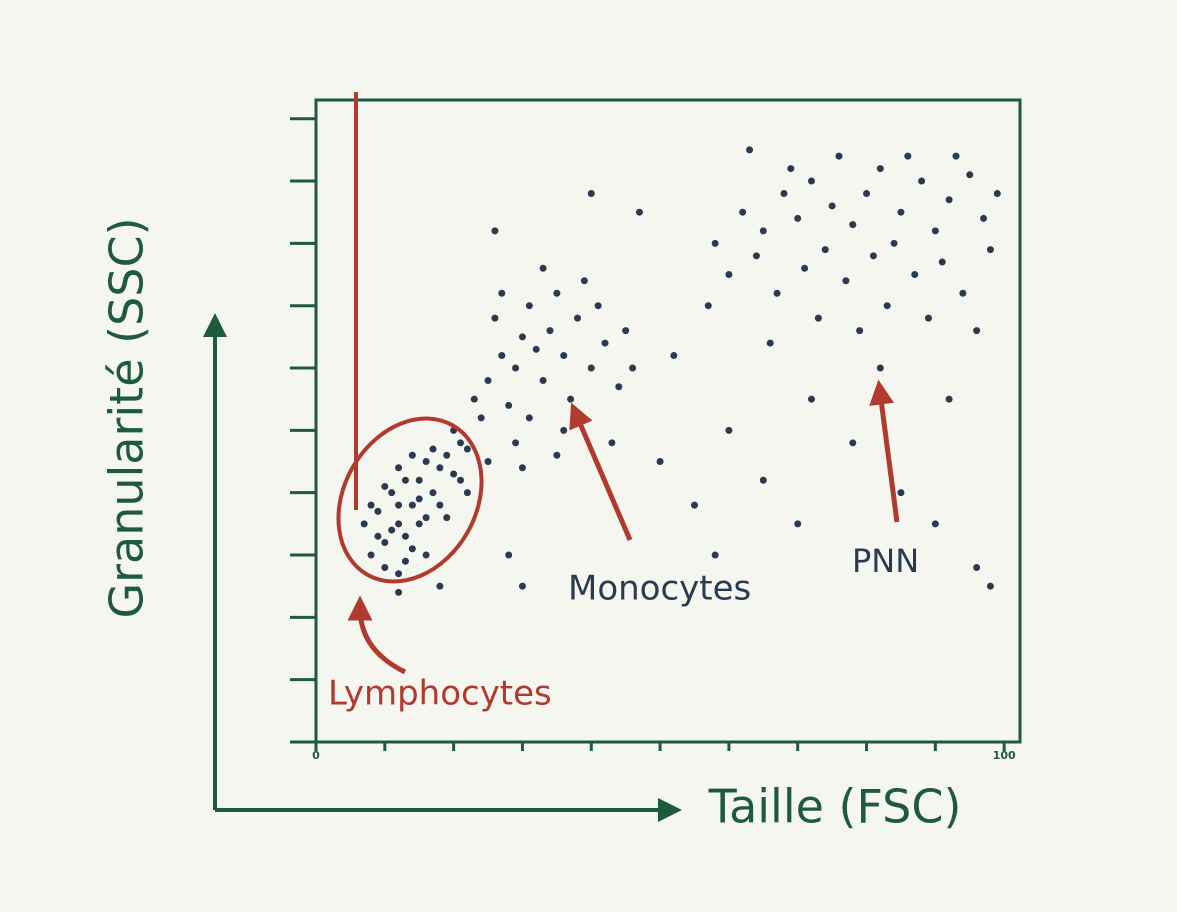 This screenshot has width=1177, height=912. I want to click on y-axis-title: Granularité (SSC), so click(127, 417).